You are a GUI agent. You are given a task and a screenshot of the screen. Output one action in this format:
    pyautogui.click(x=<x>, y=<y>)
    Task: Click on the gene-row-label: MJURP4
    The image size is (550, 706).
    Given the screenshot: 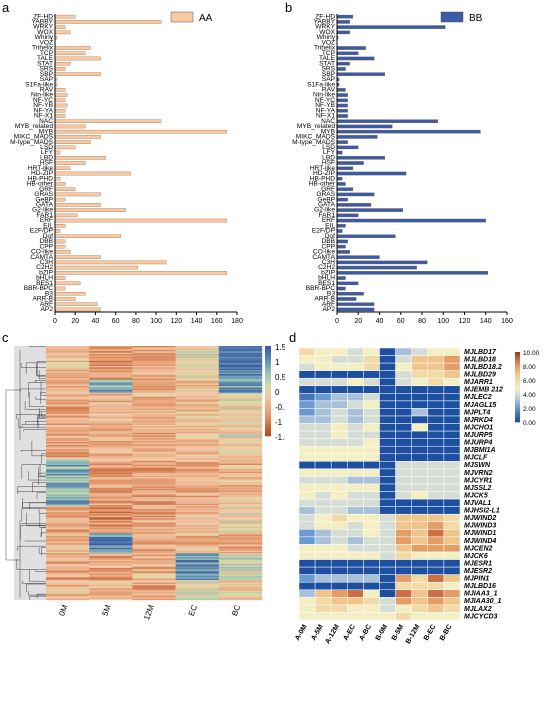 What is the action you would take?
    pyautogui.click(x=478, y=443)
    